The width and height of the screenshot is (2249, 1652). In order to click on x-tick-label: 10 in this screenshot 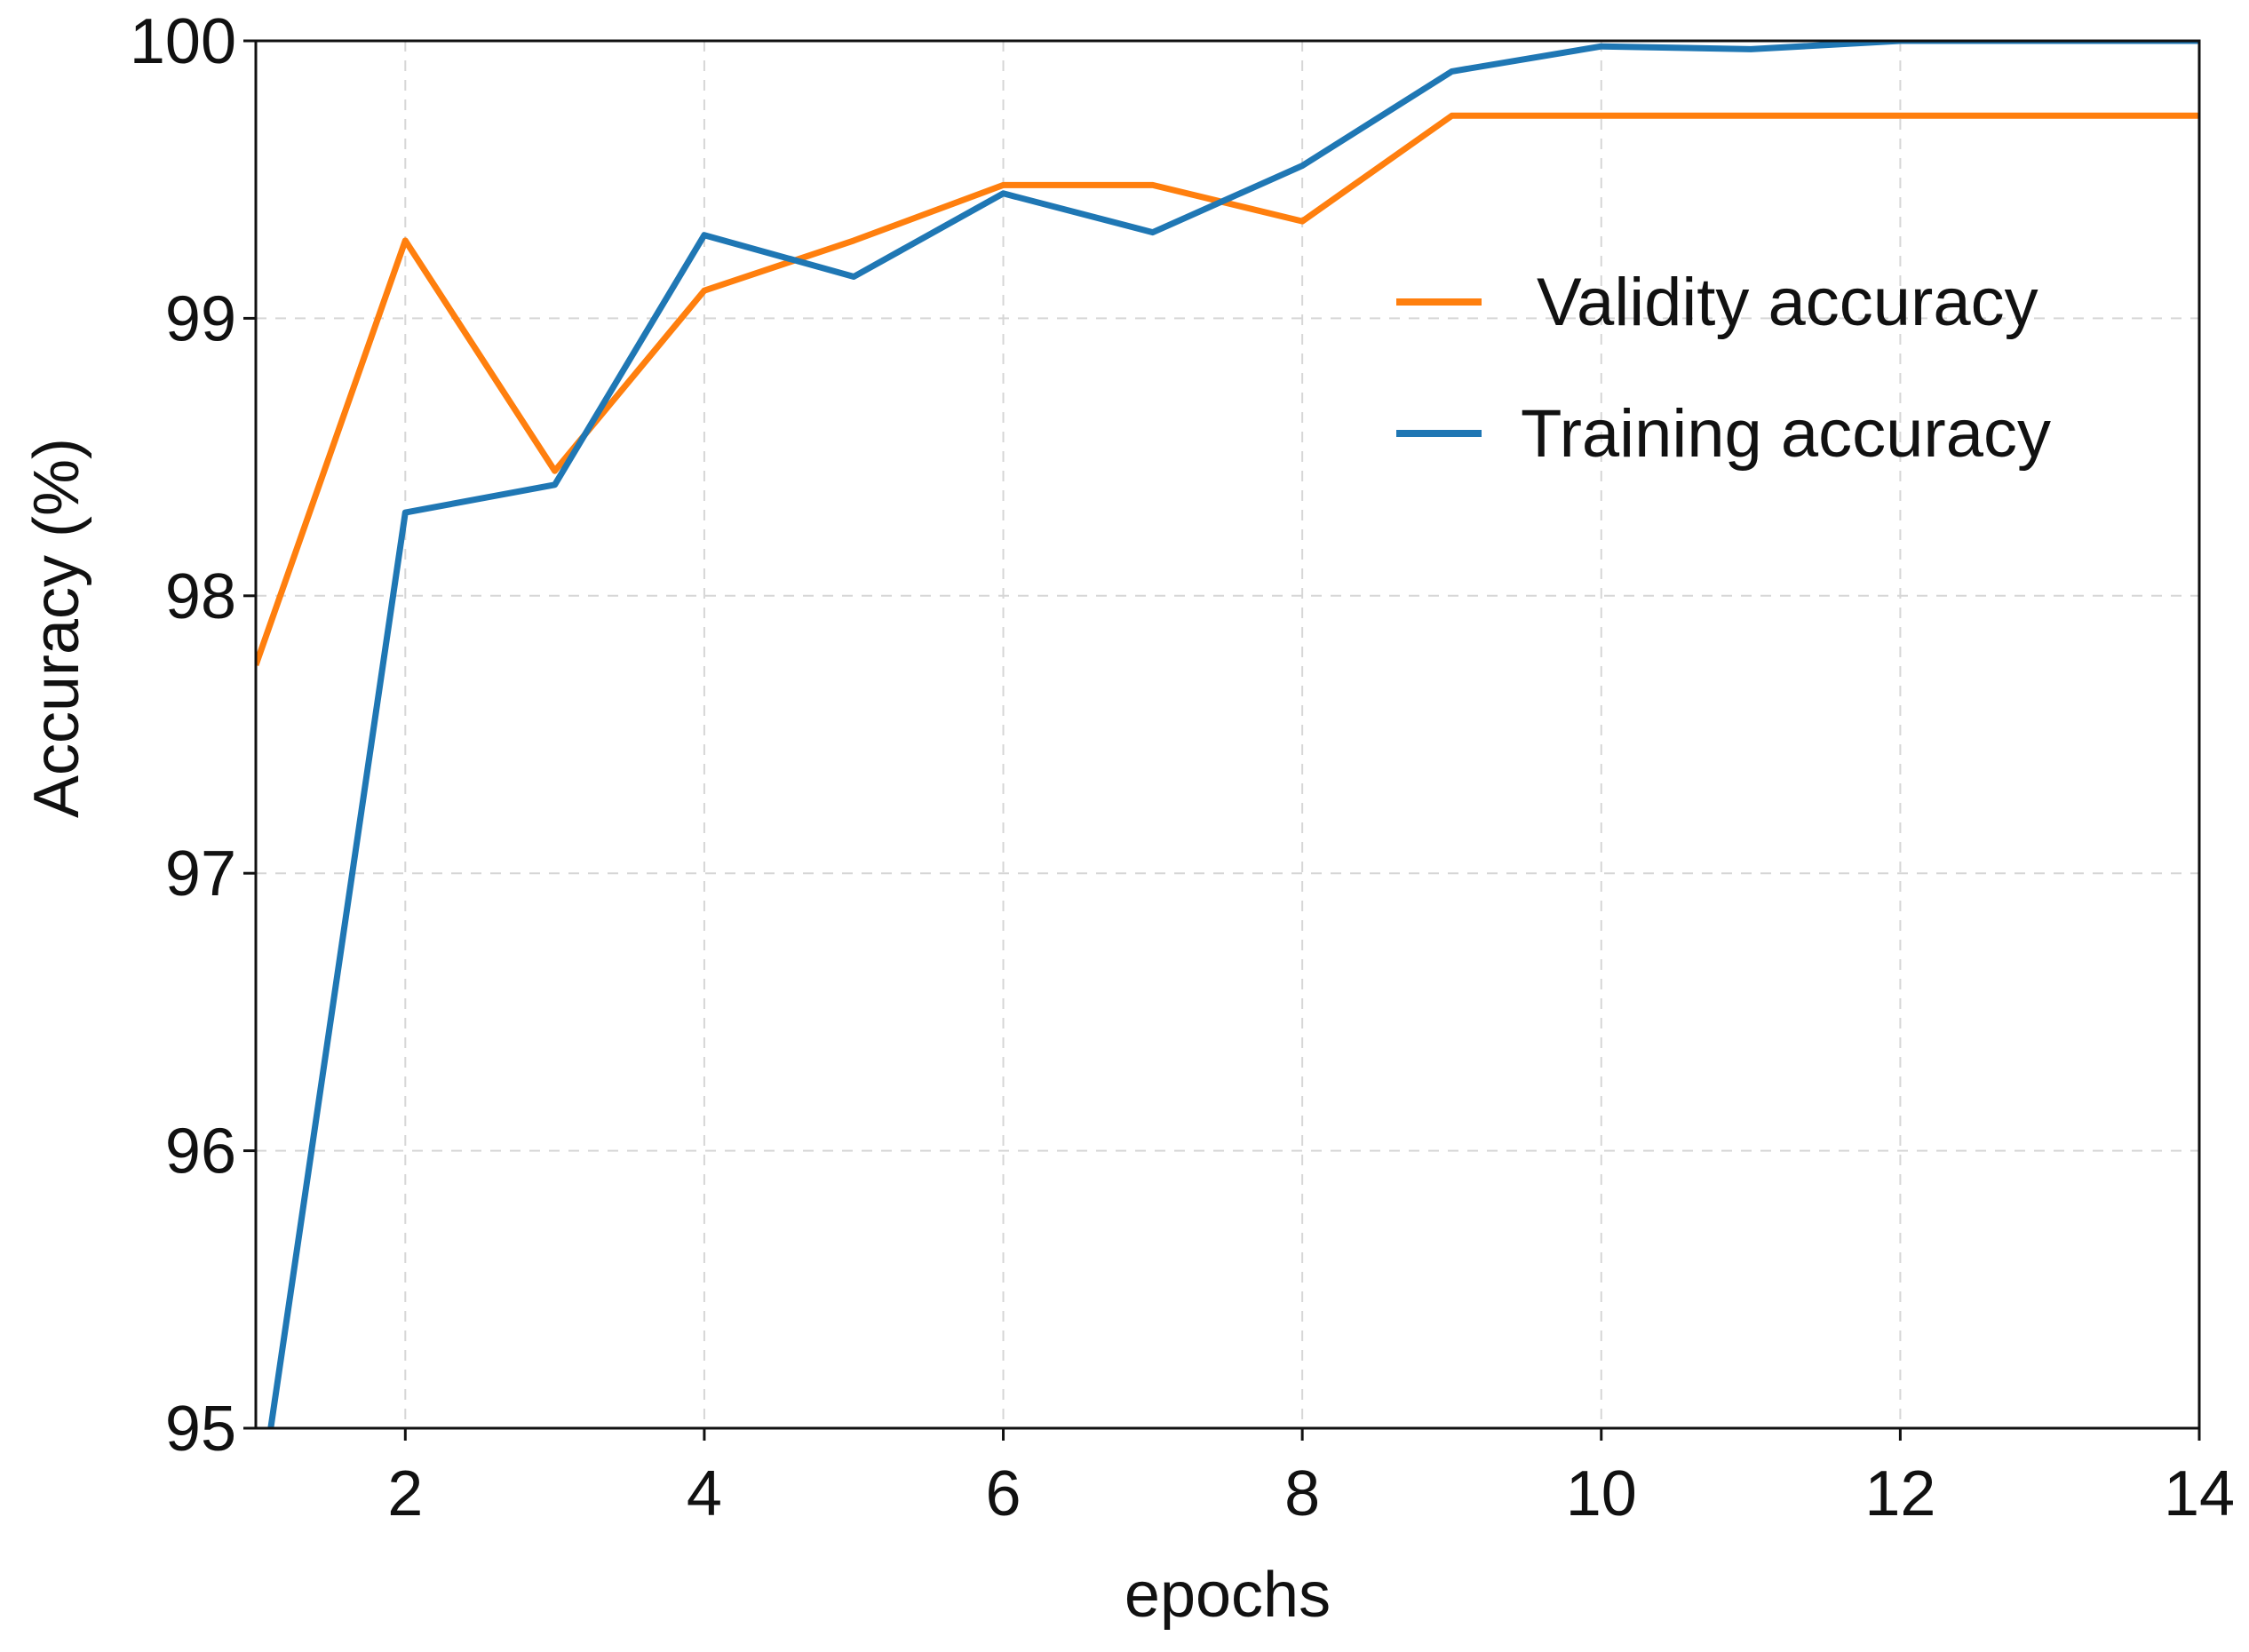, I will do `click(1601, 1493)`.